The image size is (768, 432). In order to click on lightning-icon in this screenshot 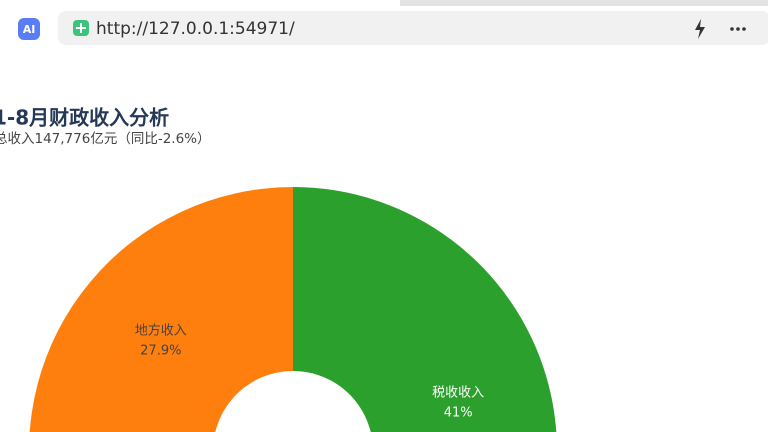, I will do `click(700, 29)`.